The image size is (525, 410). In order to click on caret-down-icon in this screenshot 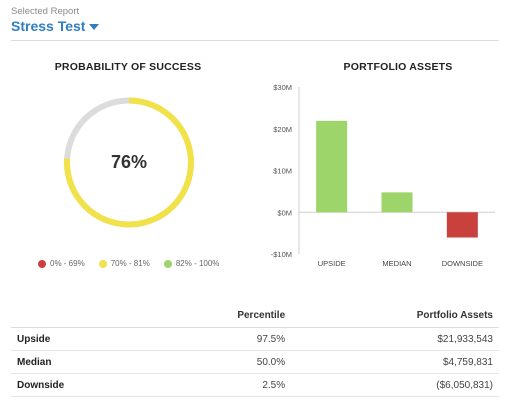, I will do `click(94, 26)`.